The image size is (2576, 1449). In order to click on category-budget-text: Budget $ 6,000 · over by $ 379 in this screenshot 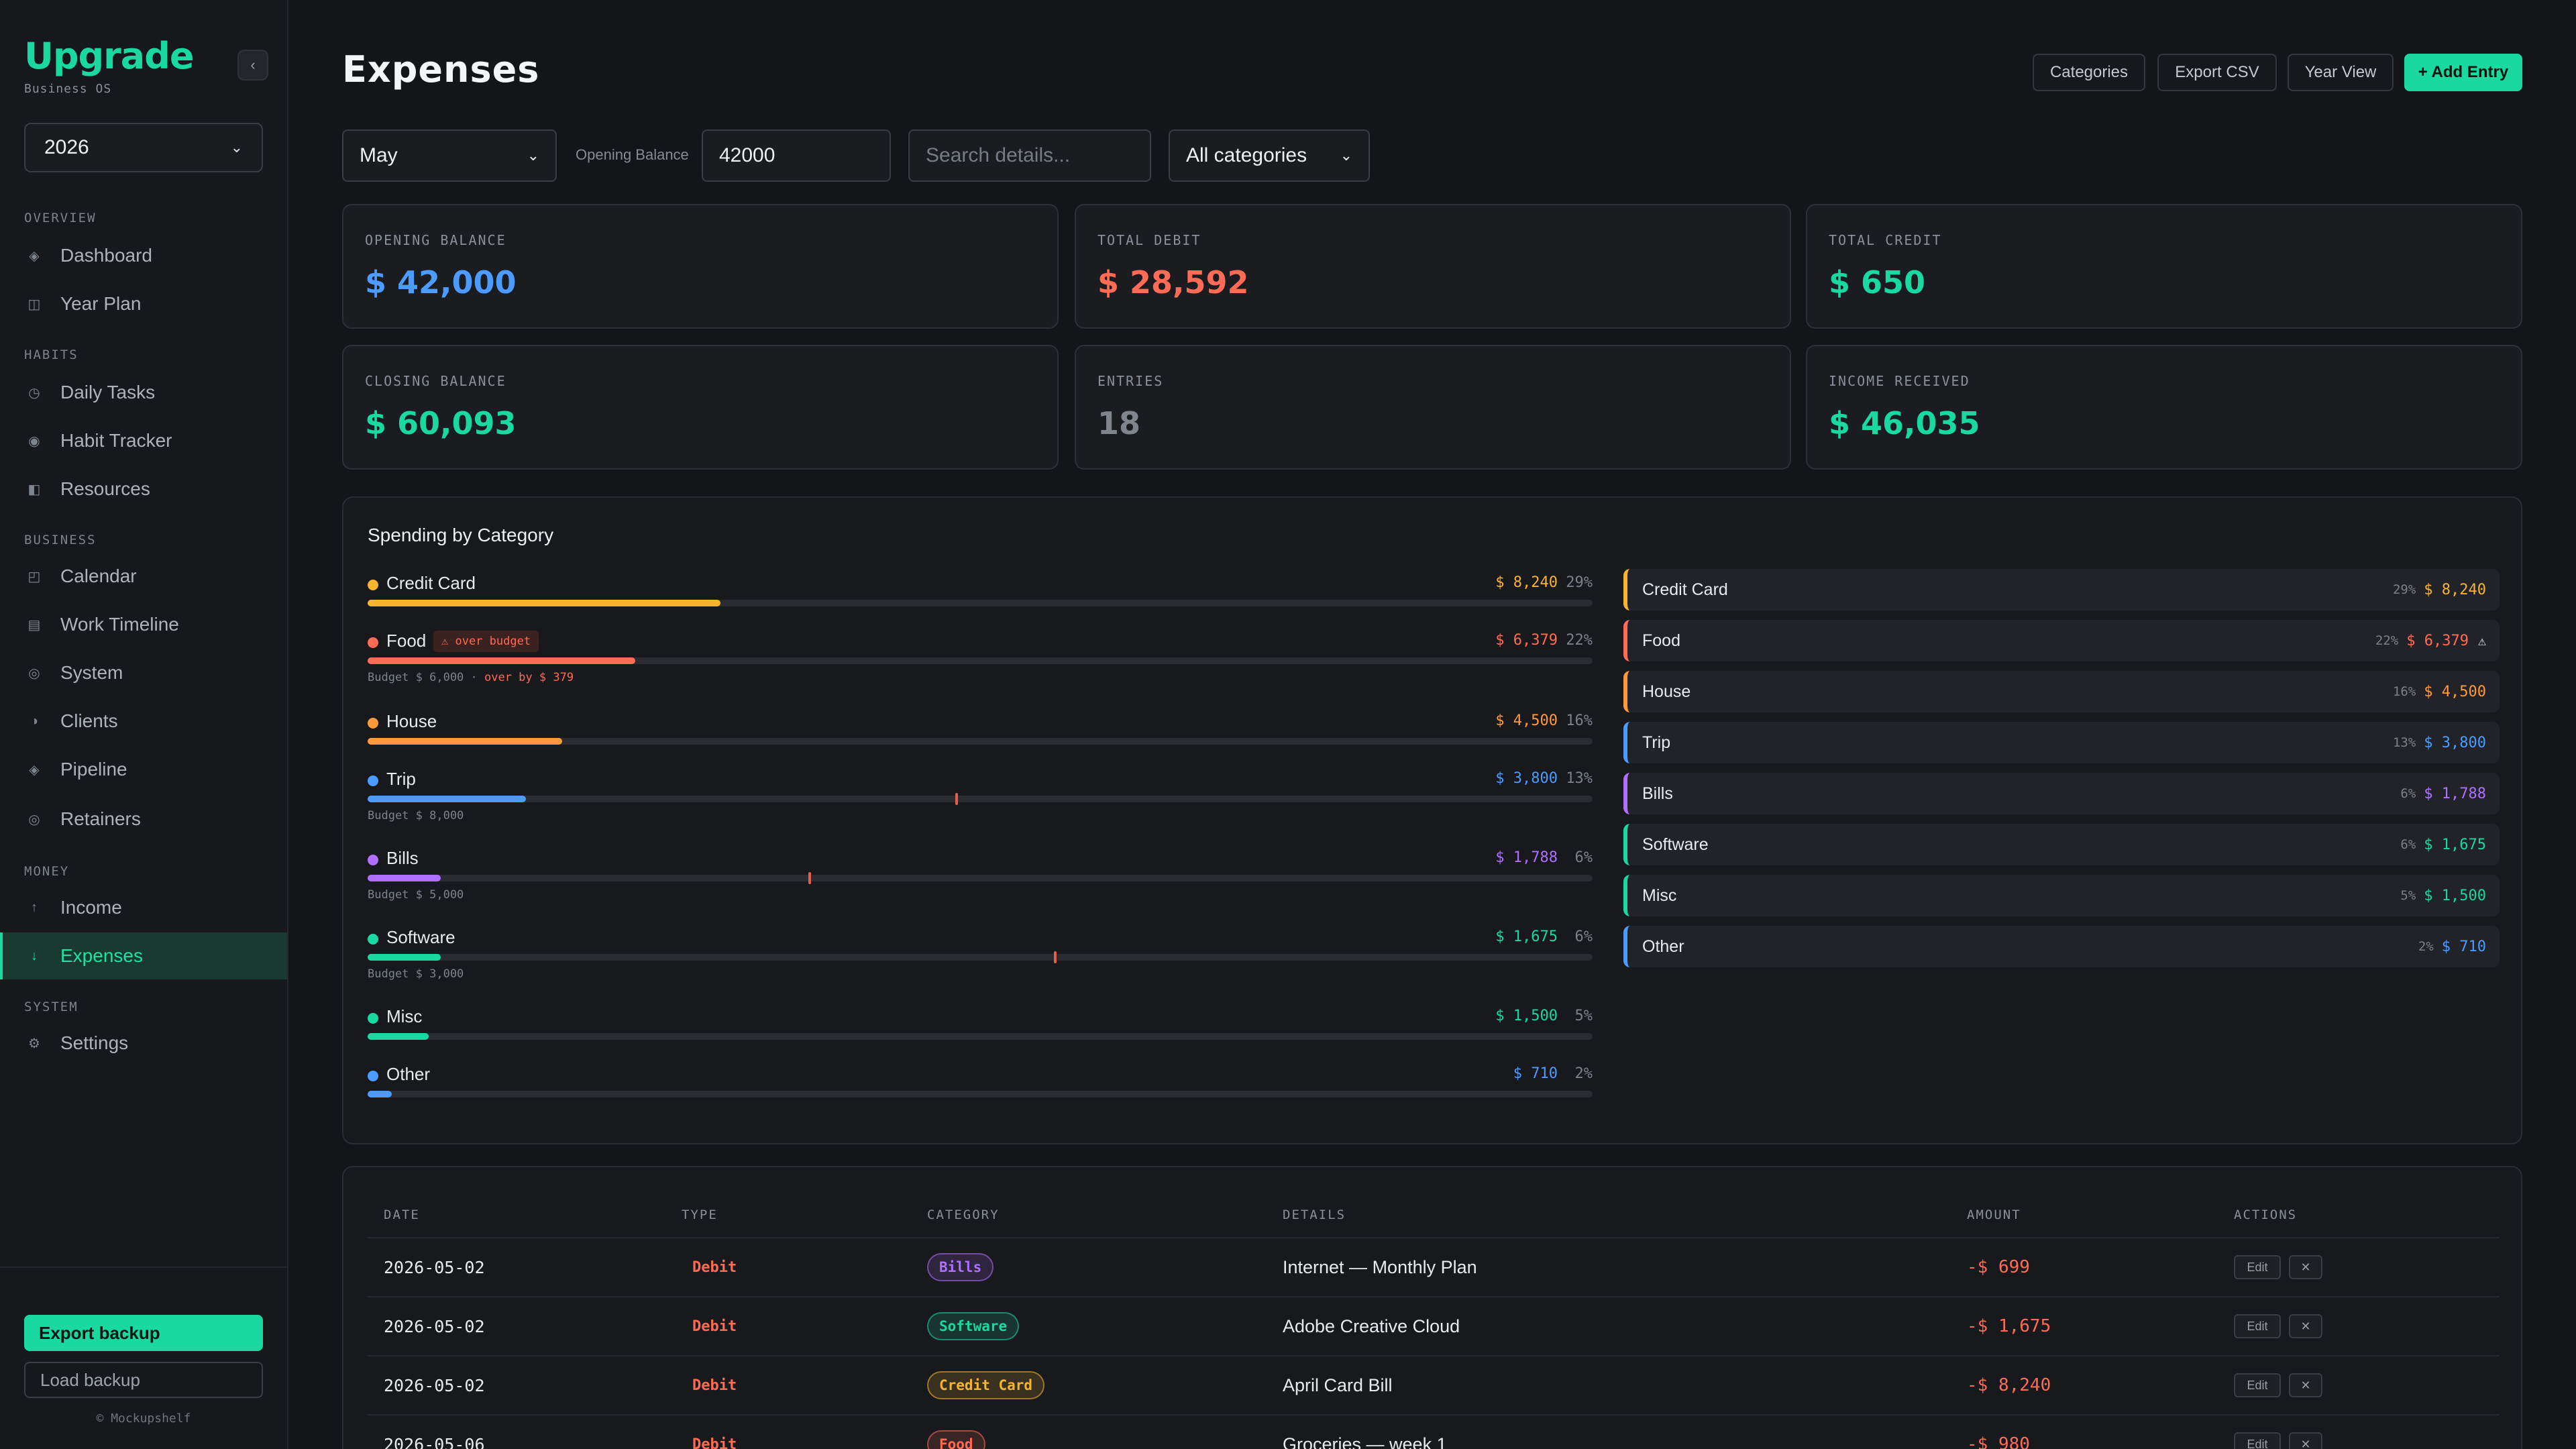, I will do `click(471, 677)`.